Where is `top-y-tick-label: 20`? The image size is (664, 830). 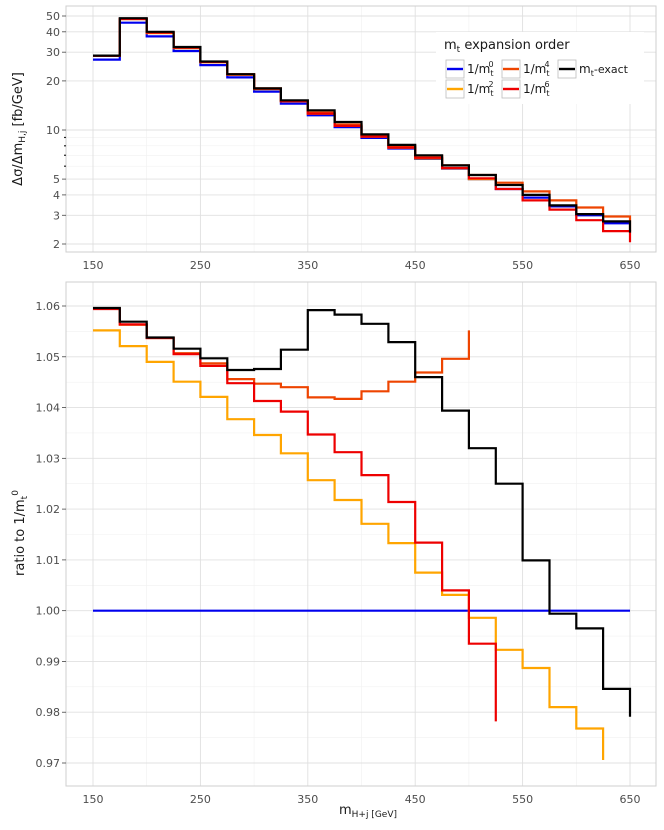 top-y-tick-label: 20 is located at coordinates (53, 81).